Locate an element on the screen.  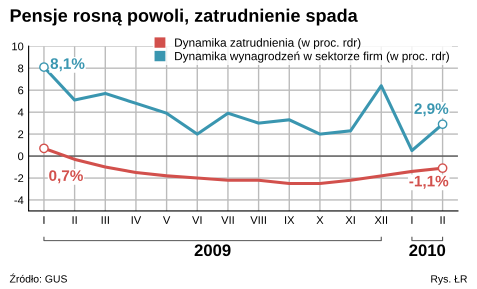
data-label: 8,1% is located at coordinates (67, 65).